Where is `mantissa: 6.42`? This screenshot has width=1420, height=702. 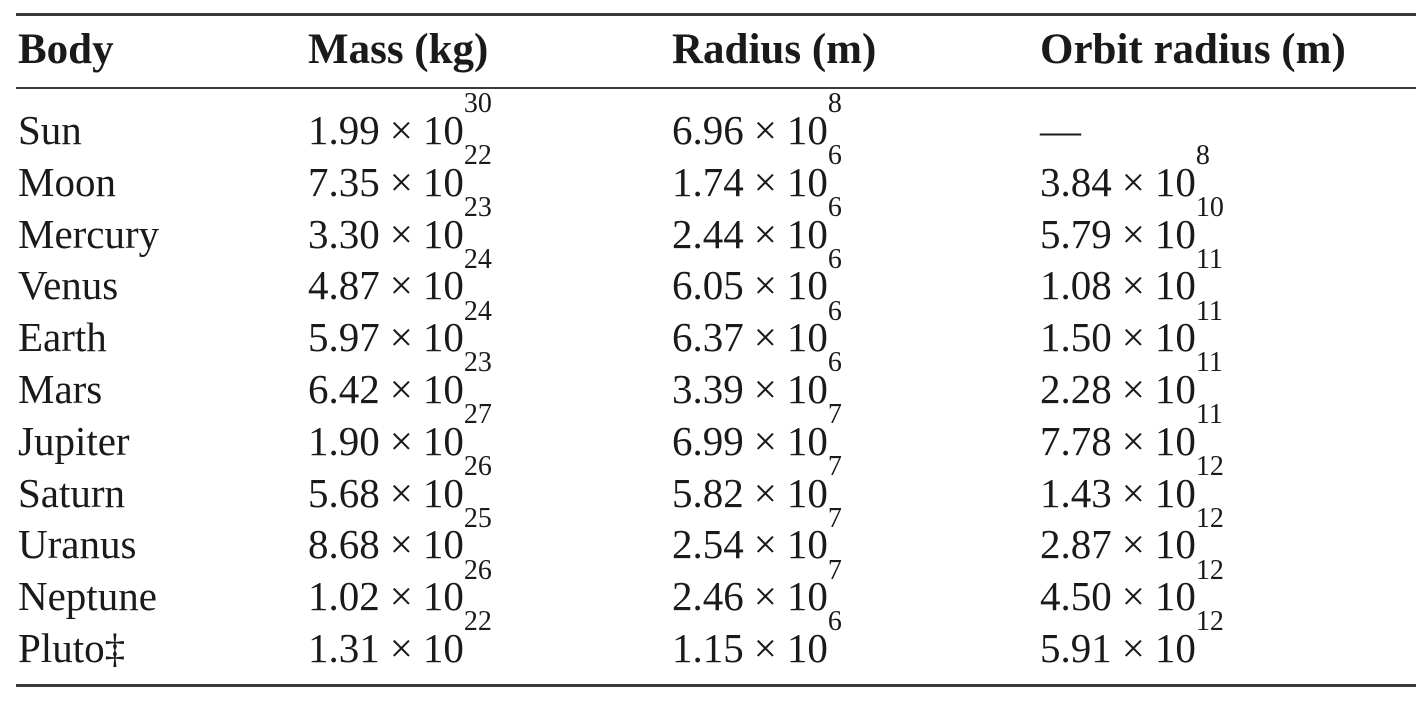
mantissa: 6.42 is located at coordinates (344, 388).